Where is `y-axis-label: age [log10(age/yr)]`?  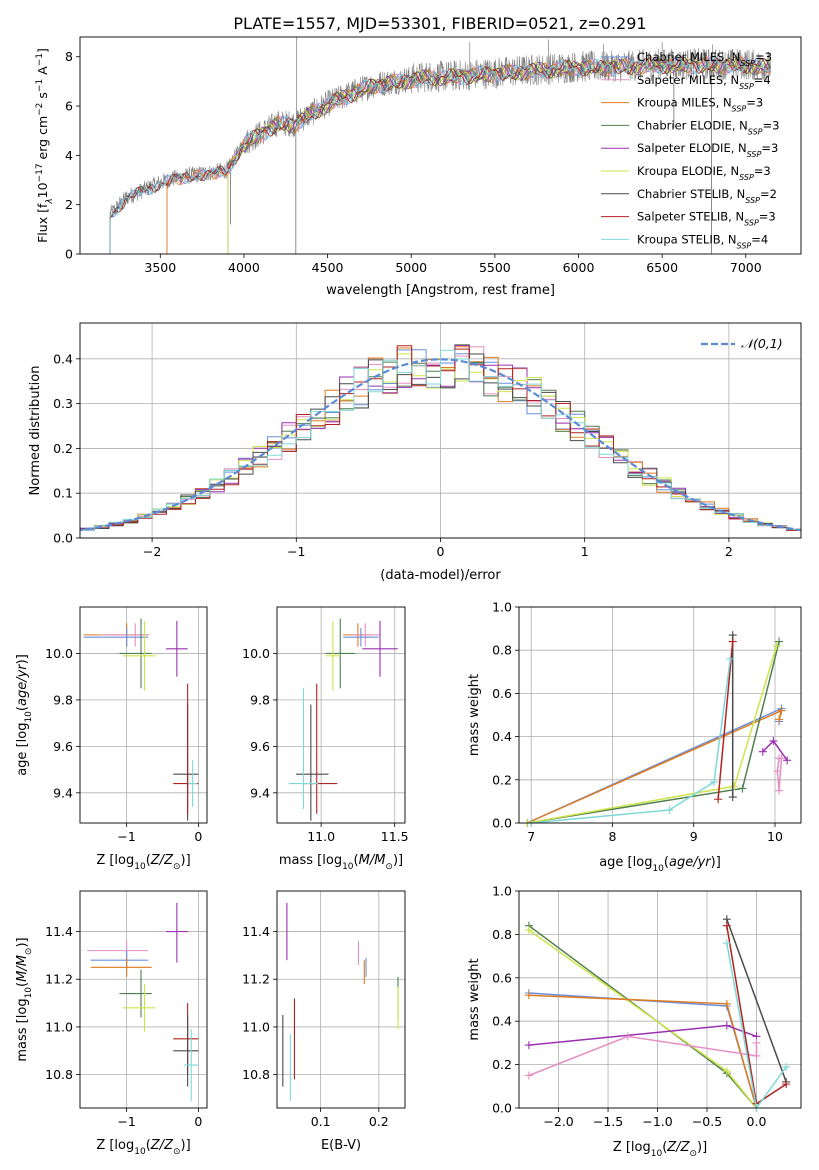
y-axis-label: age [log10(age/yr)] is located at coordinates (24, 715).